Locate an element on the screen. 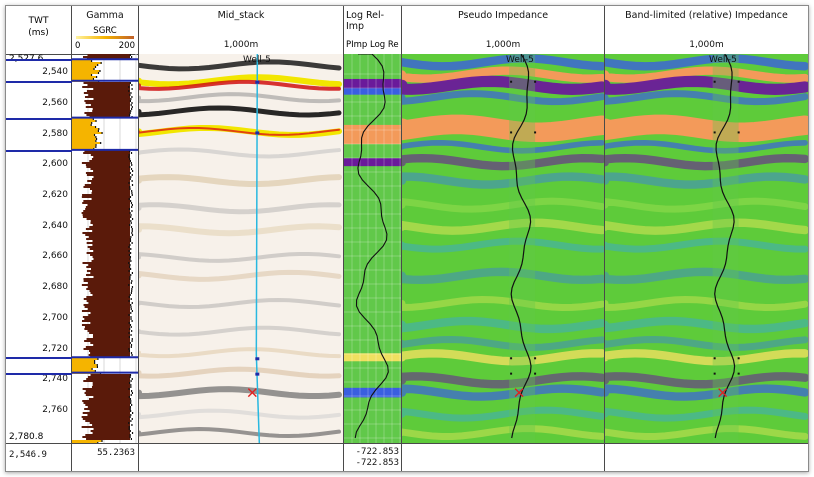 The width and height of the screenshot is (814, 477). log-rel-imp-footer-value-2: -722.853 is located at coordinates (377, 463).